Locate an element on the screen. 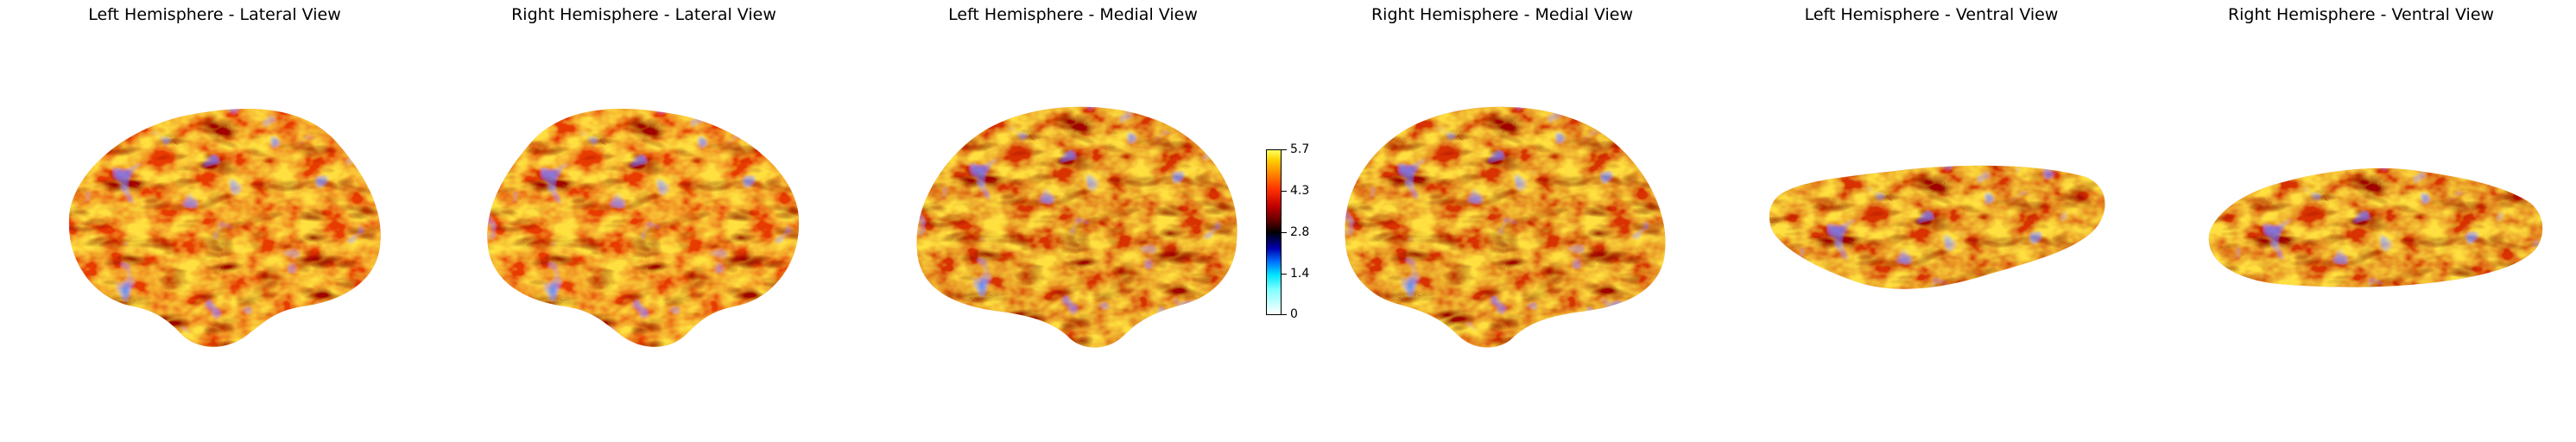  panel-title: Right Hemisphere - Ventral View is located at coordinates (2361, 14).